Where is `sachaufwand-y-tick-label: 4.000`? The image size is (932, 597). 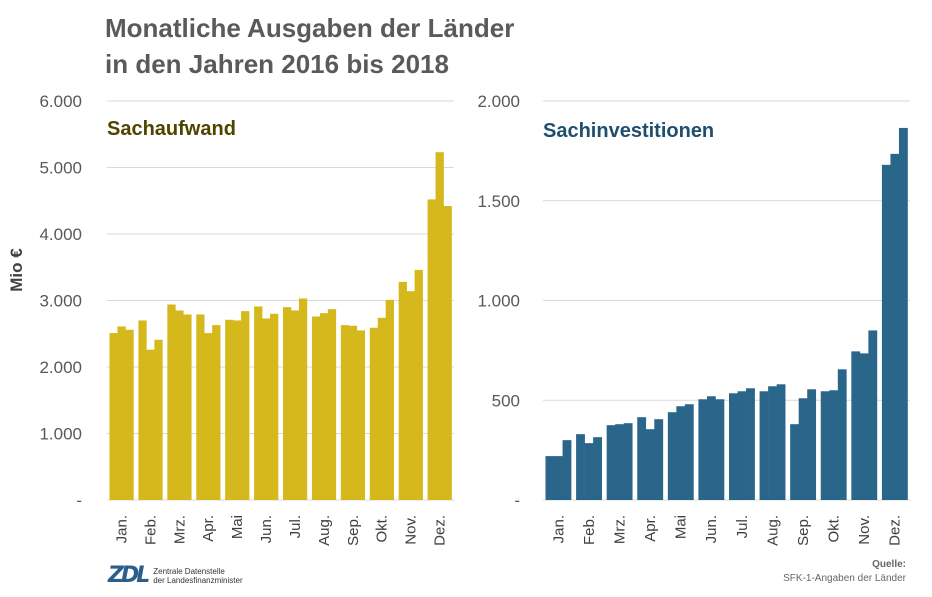
sachaufwand-y-tick-label: 4.000 is located at coordinates (60, 234).